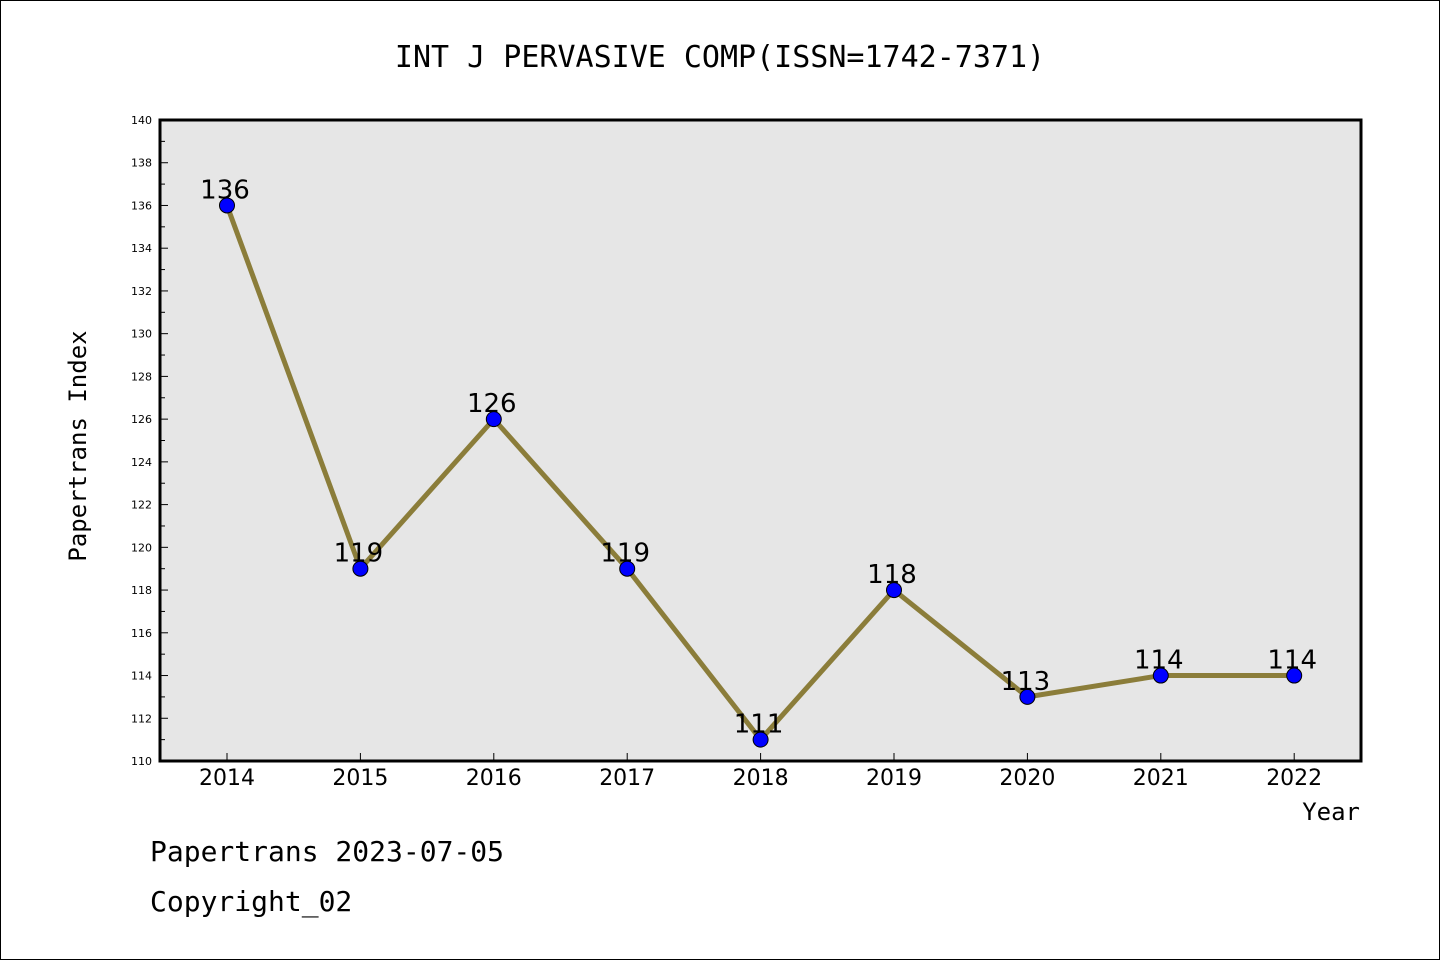  I want to click on x-tick-label: 2021, so click(1161, 778).